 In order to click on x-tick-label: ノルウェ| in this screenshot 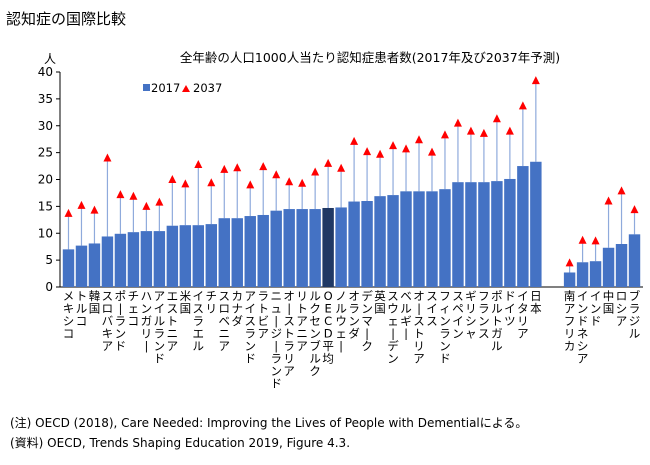, I will do `click(341, 321)`.